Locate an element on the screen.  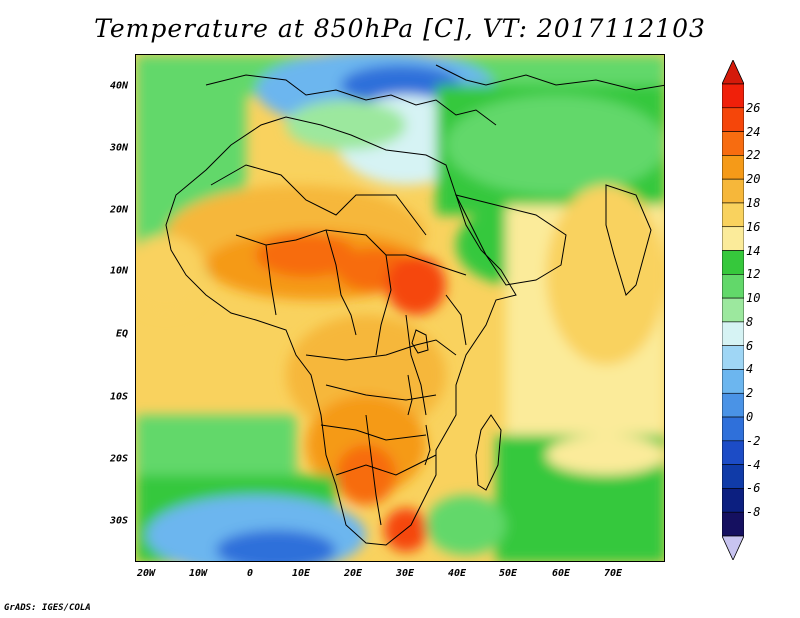
colorbar-tick-label: 6 is located at coordinates (750, 345).